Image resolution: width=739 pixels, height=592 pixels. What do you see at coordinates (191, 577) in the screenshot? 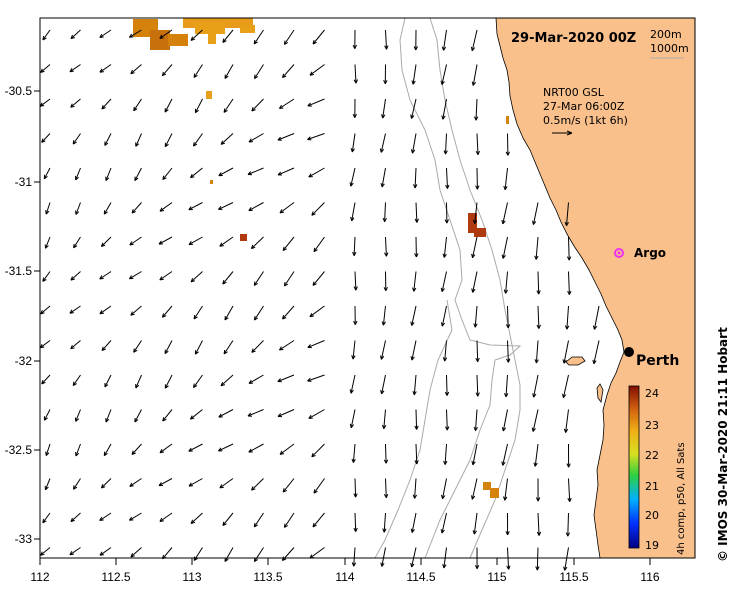
I see `x-tick-label: 113` at bounding box center [191, 577].